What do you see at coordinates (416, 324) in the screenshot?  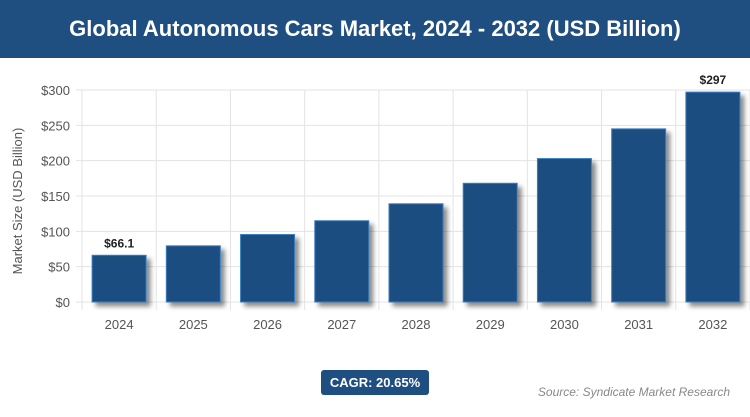 I see `x-tick-label: 2028` at bounding box center [416, 324].